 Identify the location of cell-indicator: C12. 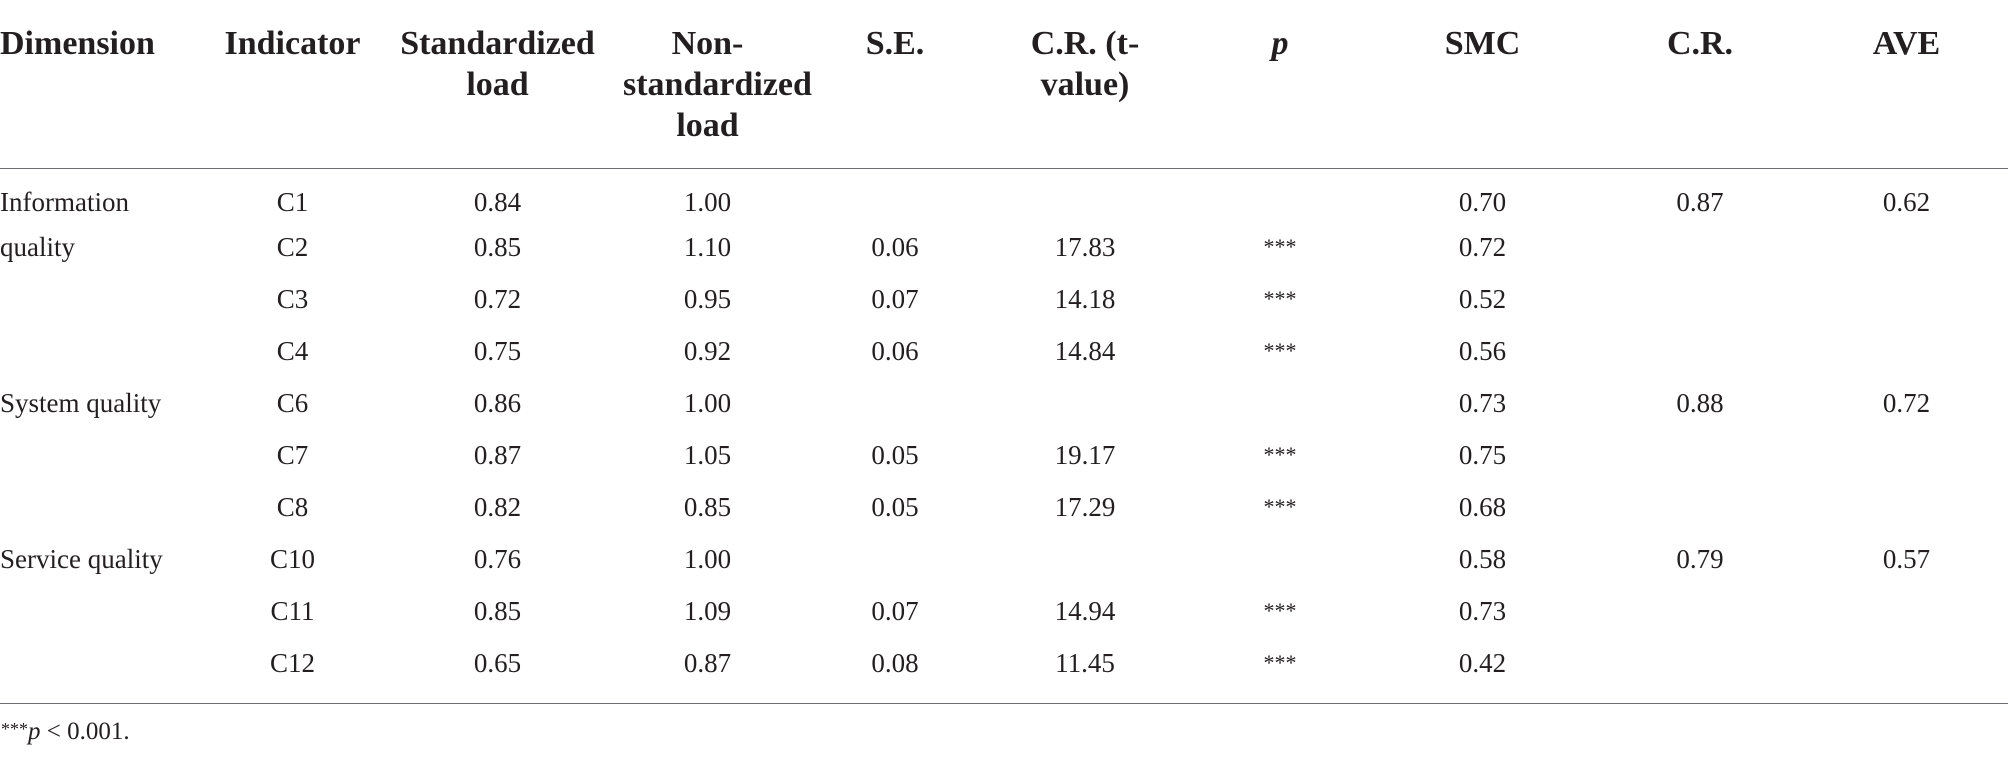
(292, 662).